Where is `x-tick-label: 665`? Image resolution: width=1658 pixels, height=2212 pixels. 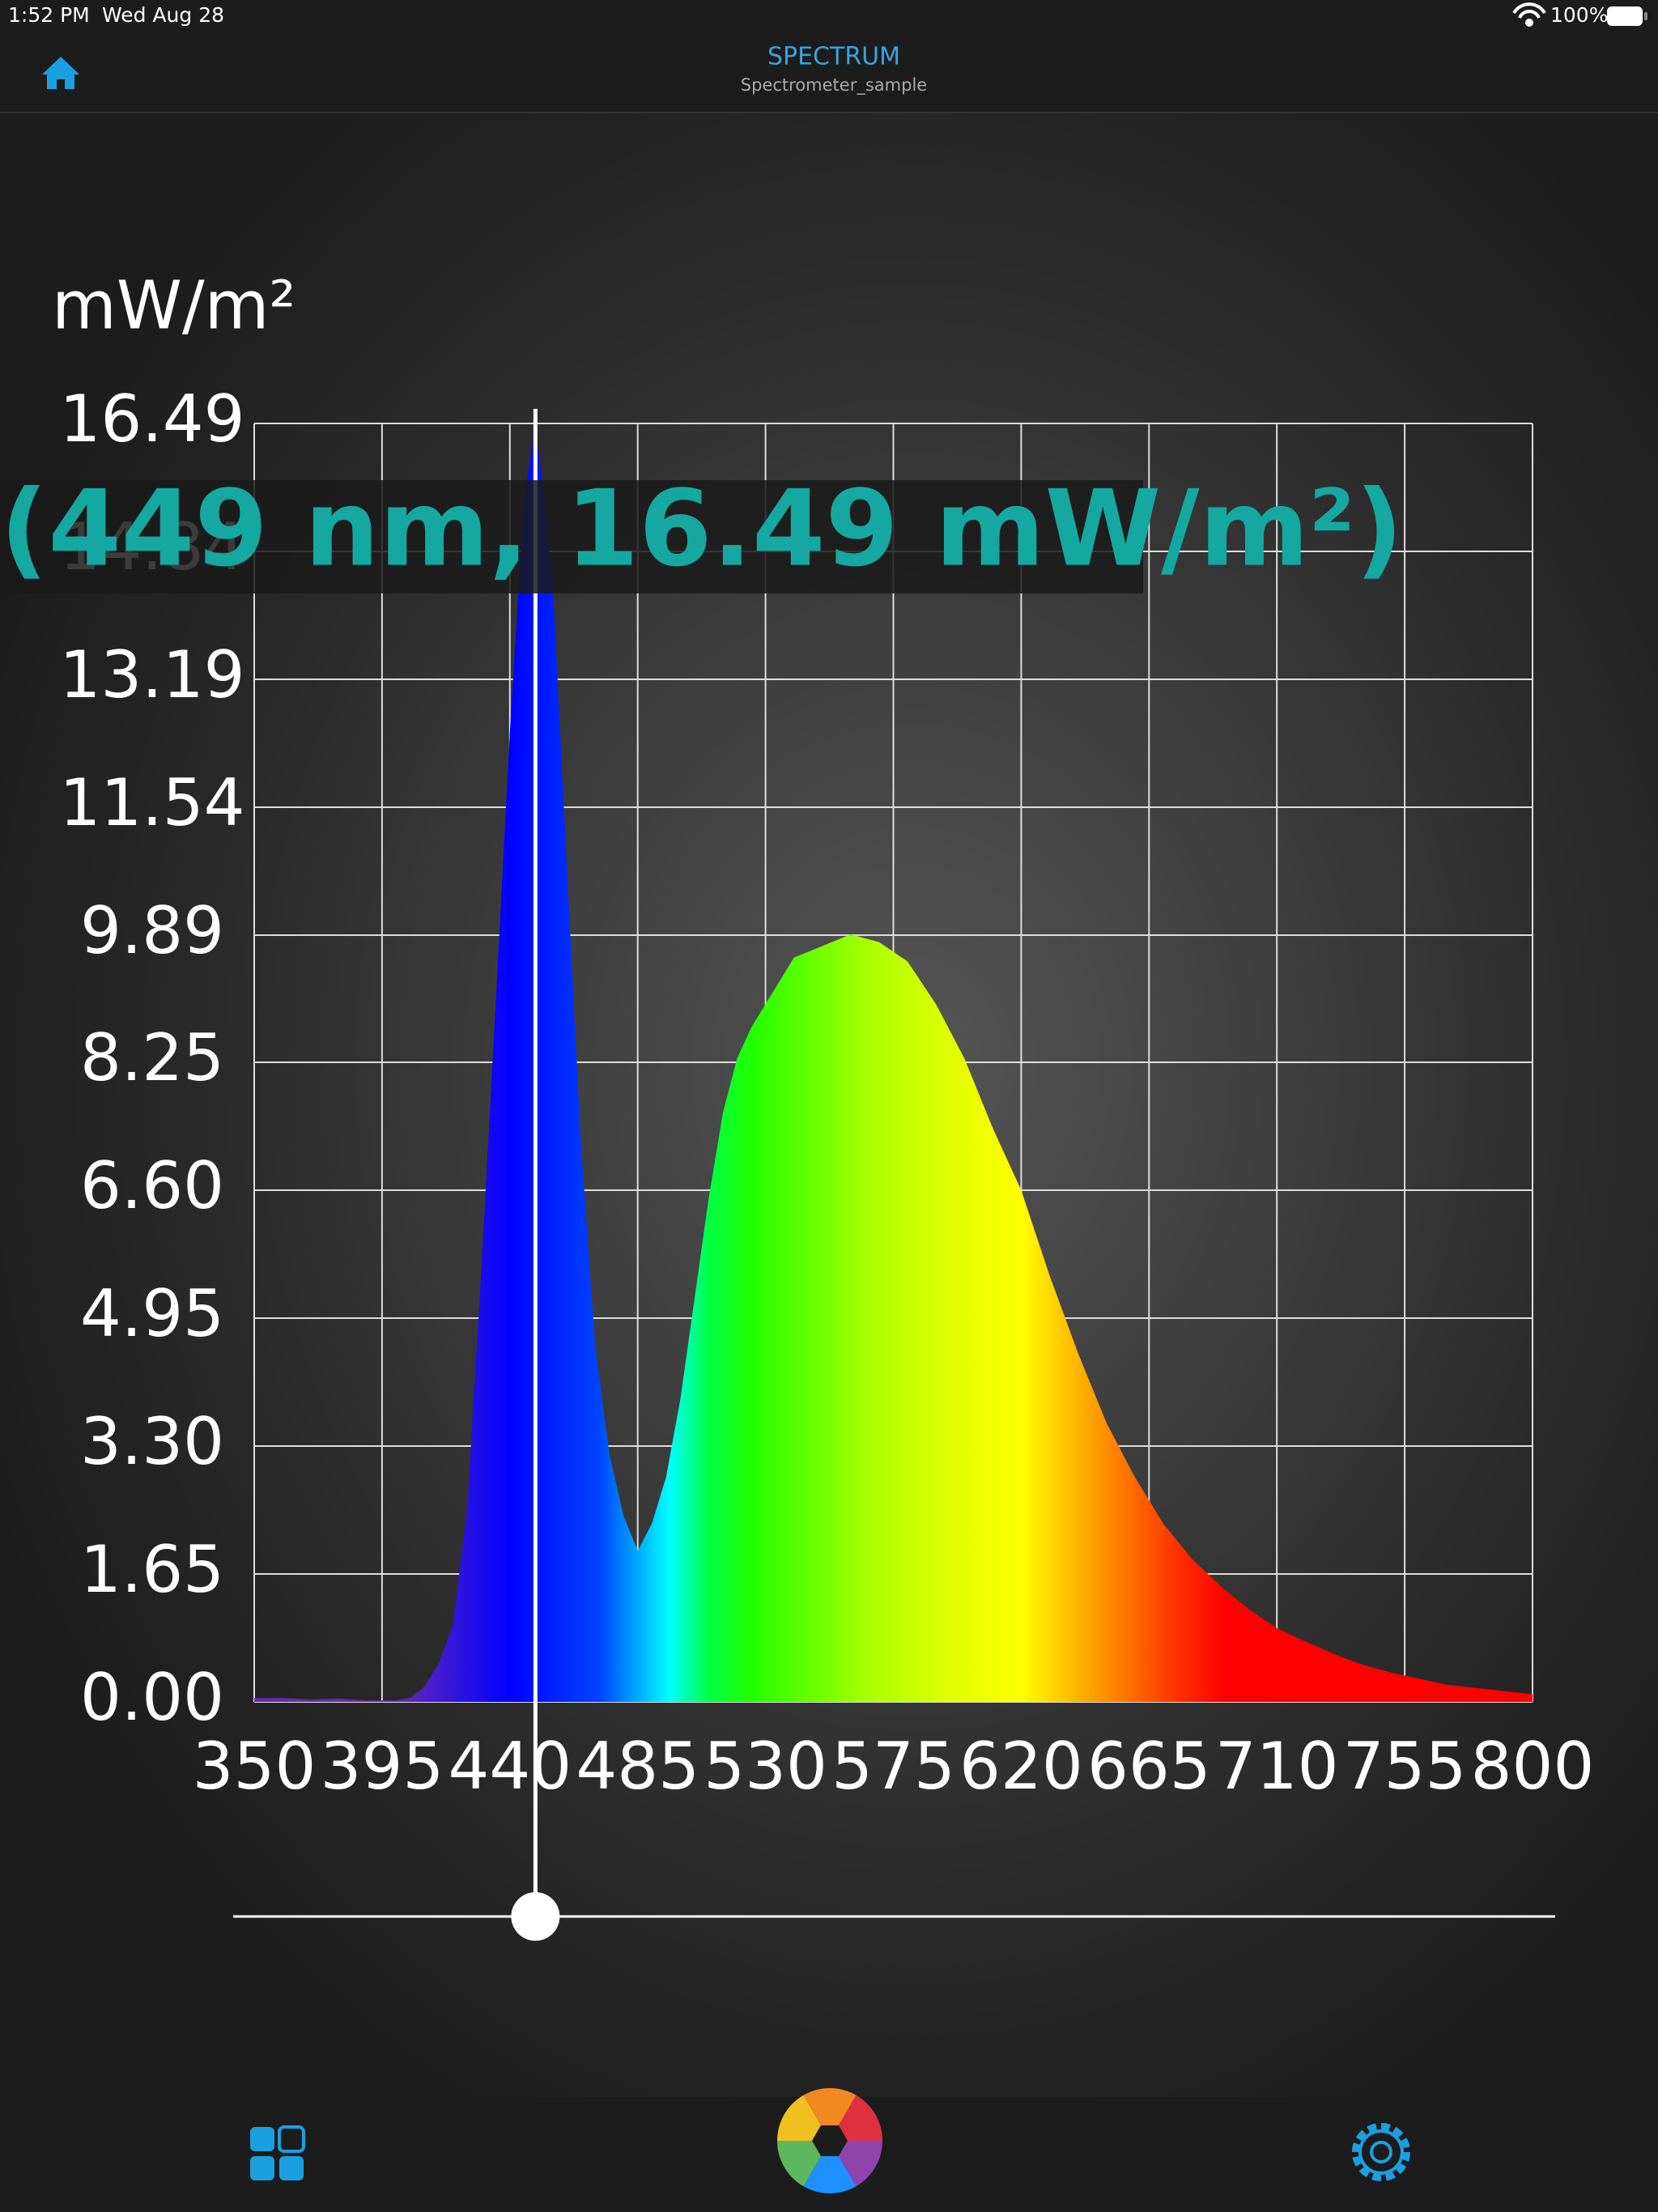 x-tick-label: 665 is located at coordinates (1149, 1766).